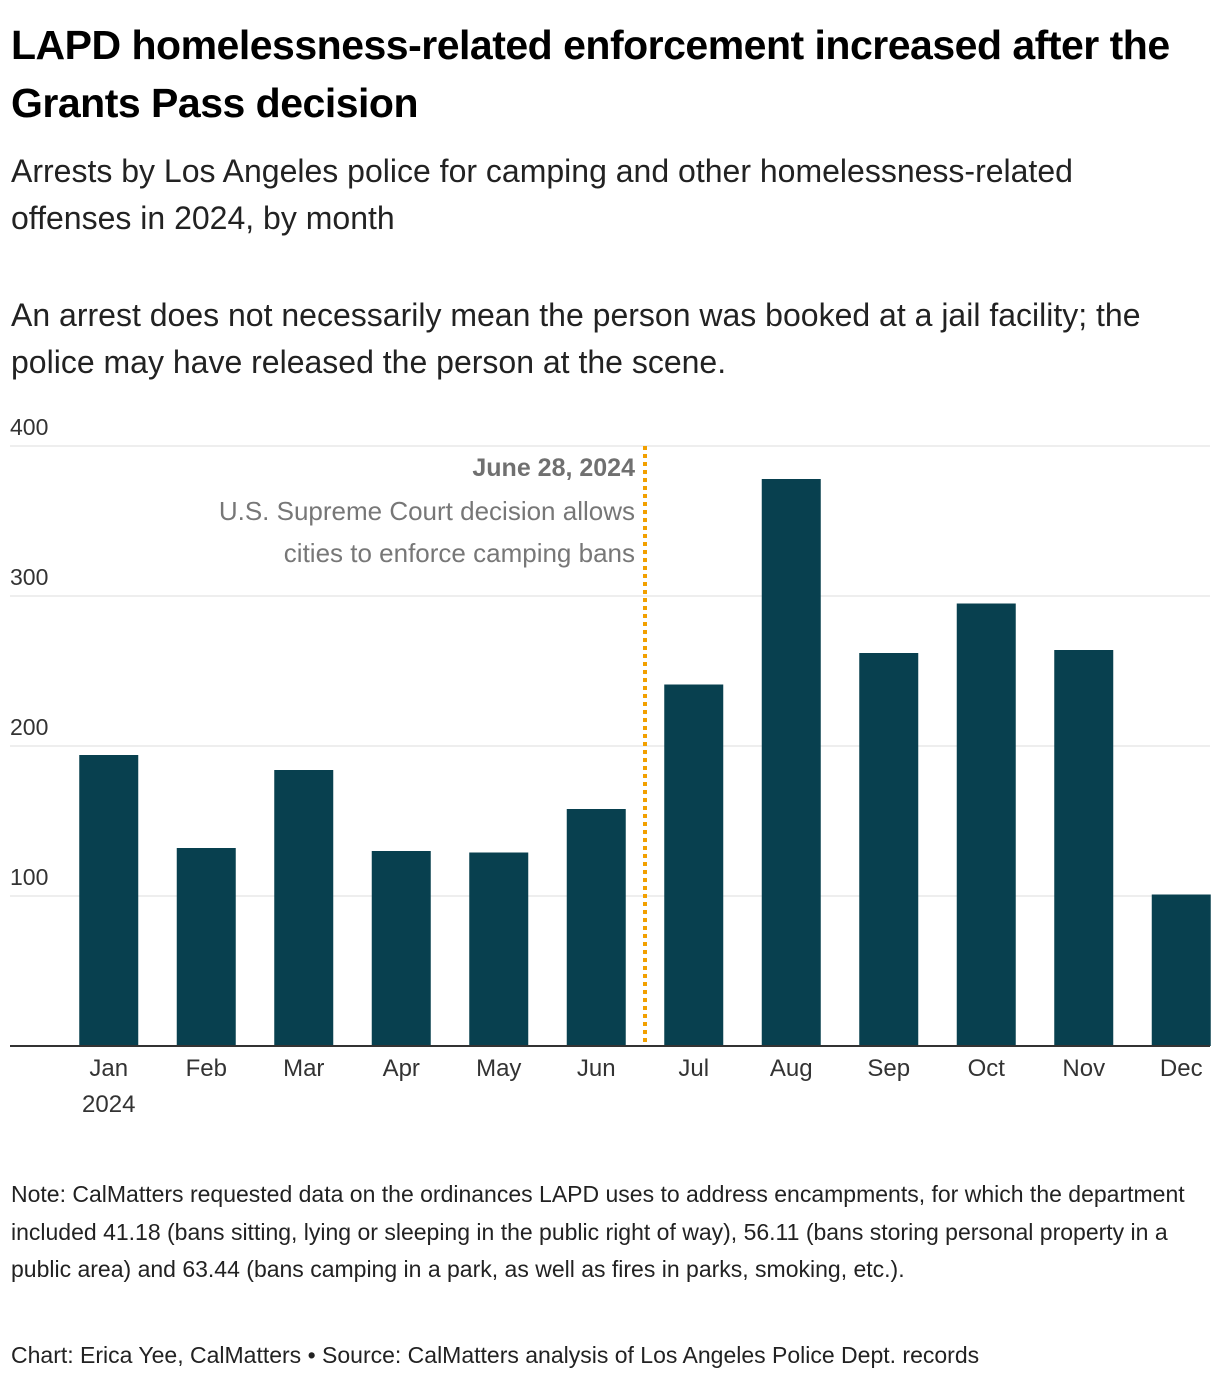 This screenshot has width=1220, height=1384. I want to click on x-tick-sublabel: 2024, so click(108, 1104).